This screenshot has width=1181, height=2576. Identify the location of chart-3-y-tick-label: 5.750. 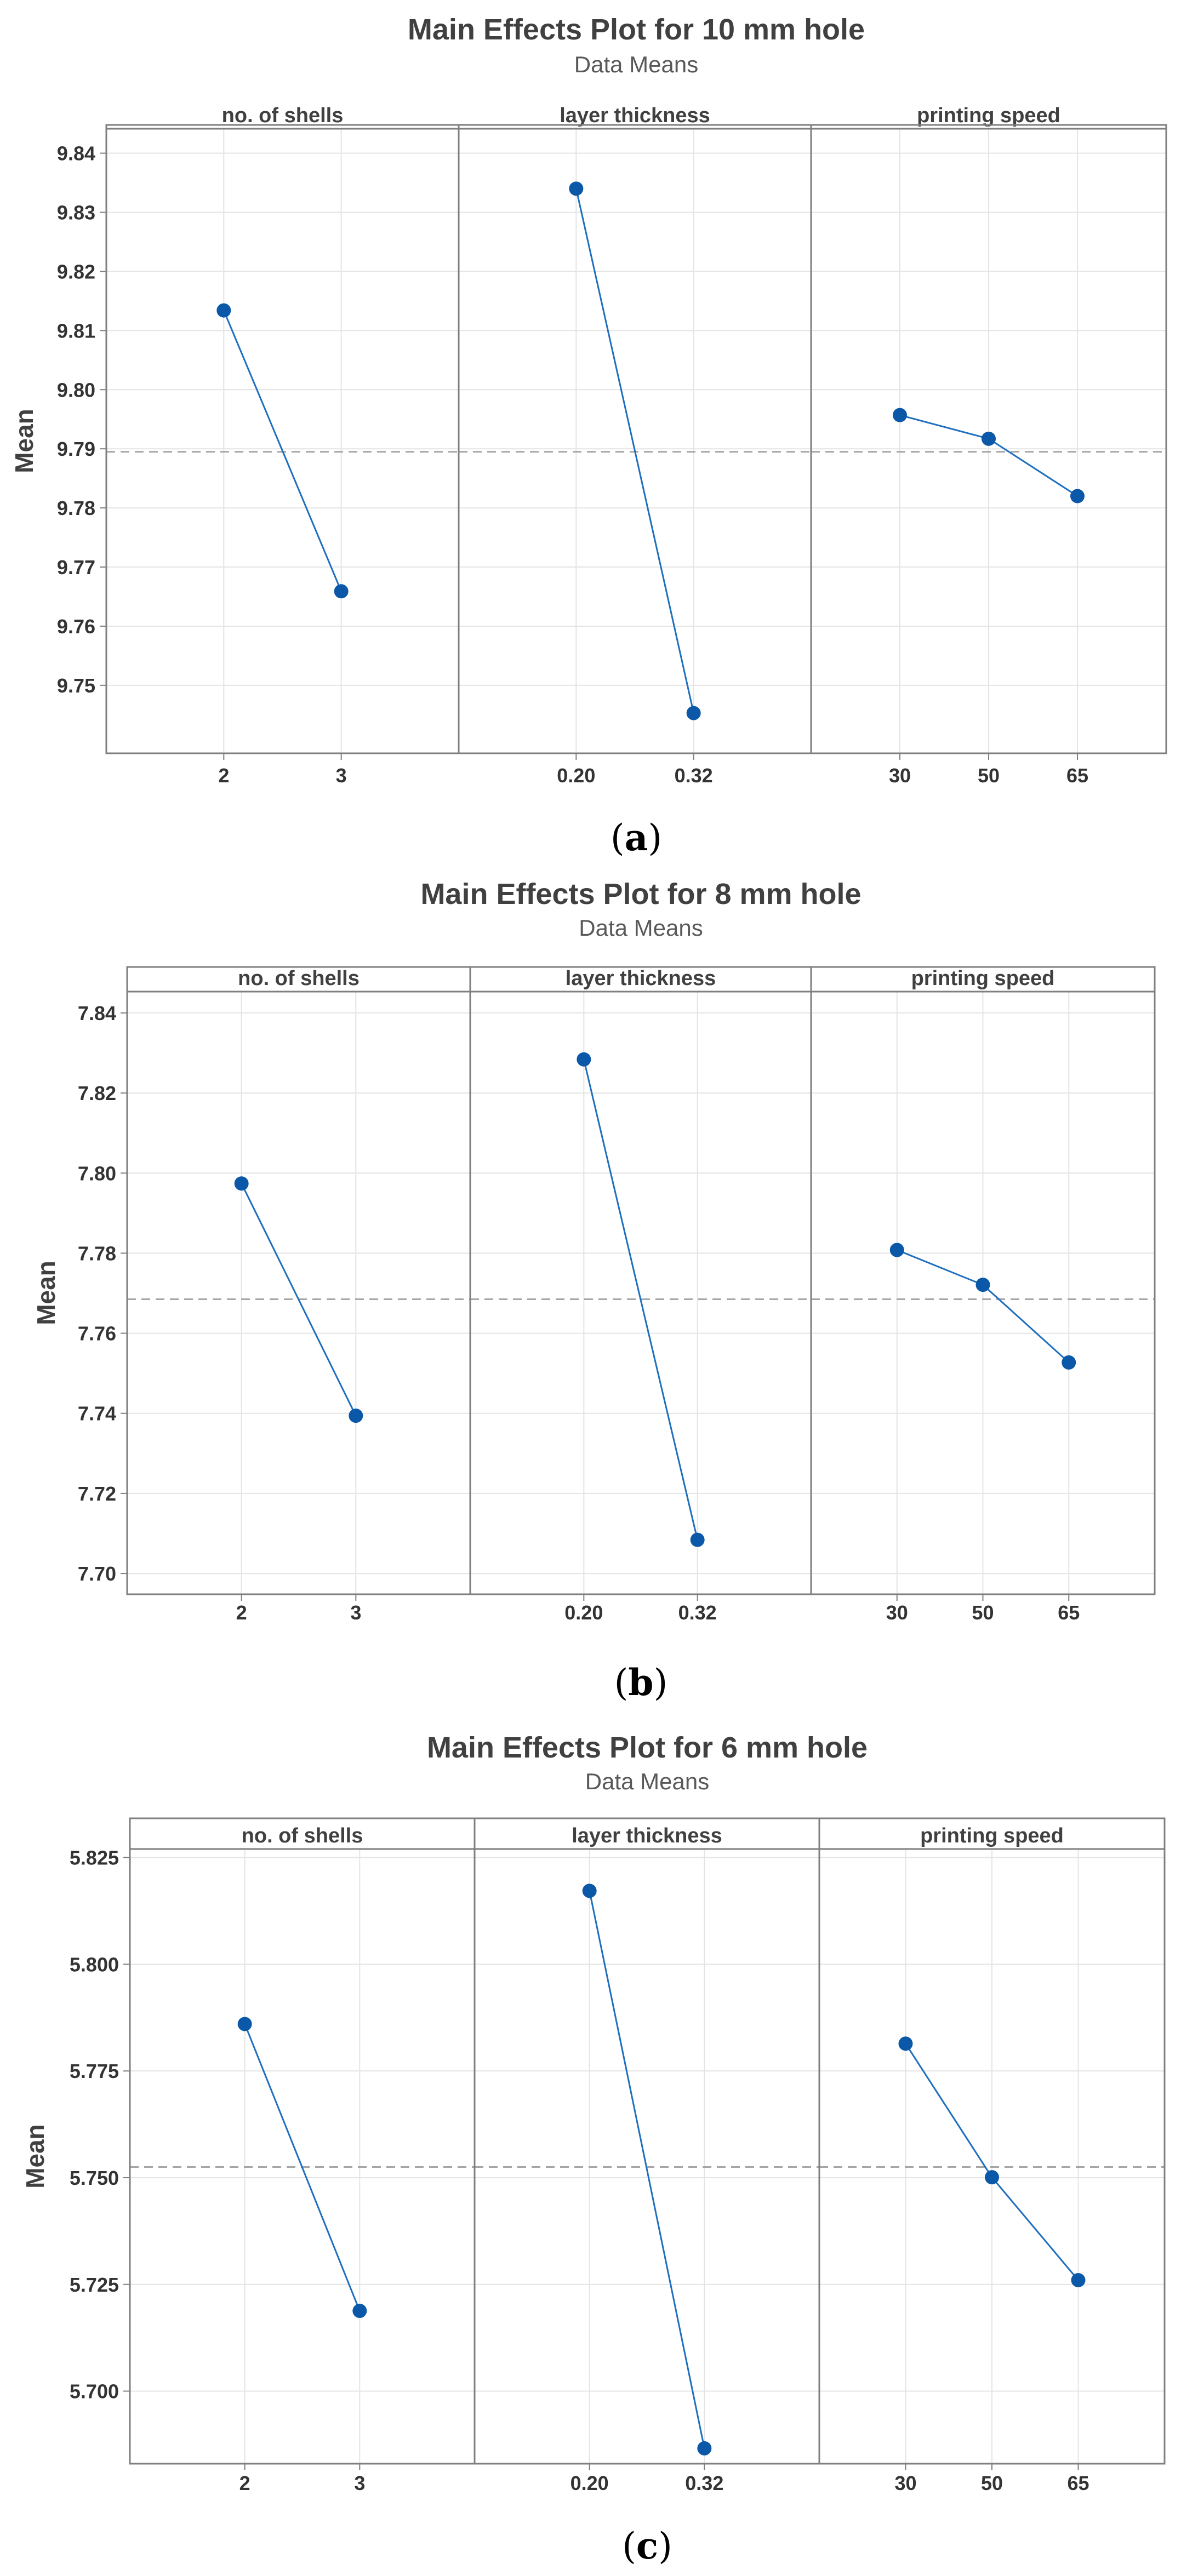
(94, 2178).